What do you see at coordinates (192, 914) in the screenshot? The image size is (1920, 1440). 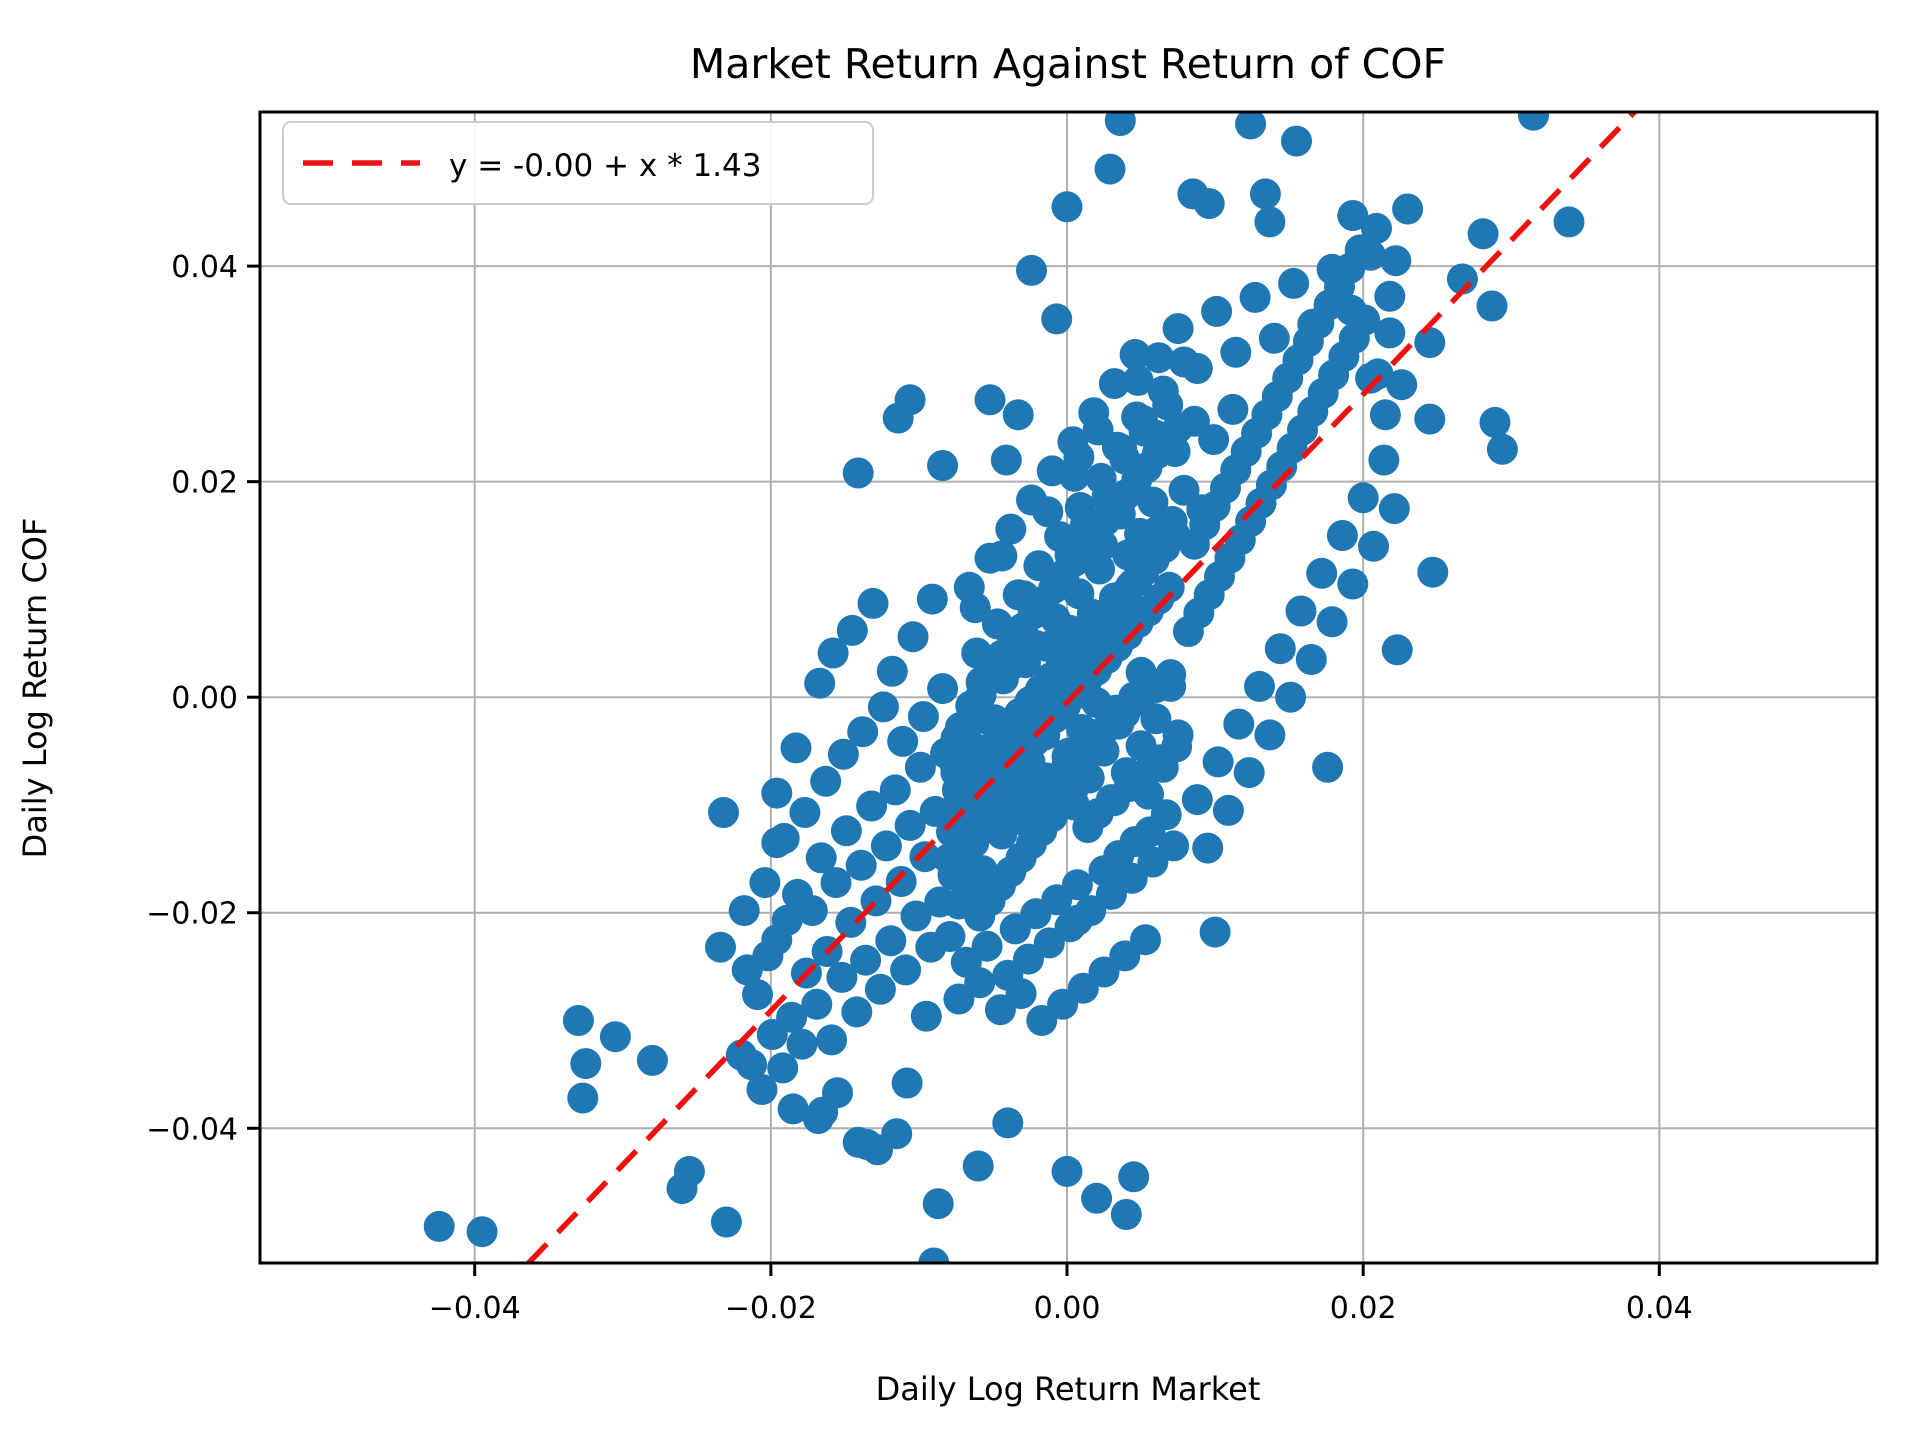 I see `y-tick-label: −0.02` at bounding box center [192, 914].